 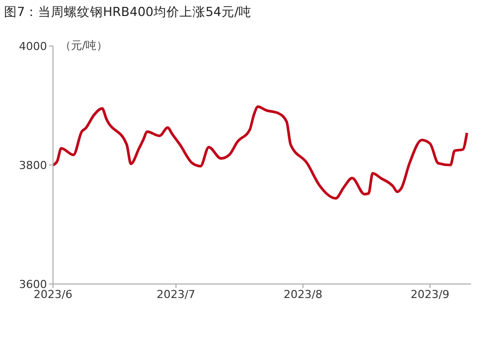 I want to click on y-tick-label: 3800, so click(x=33, y=165).